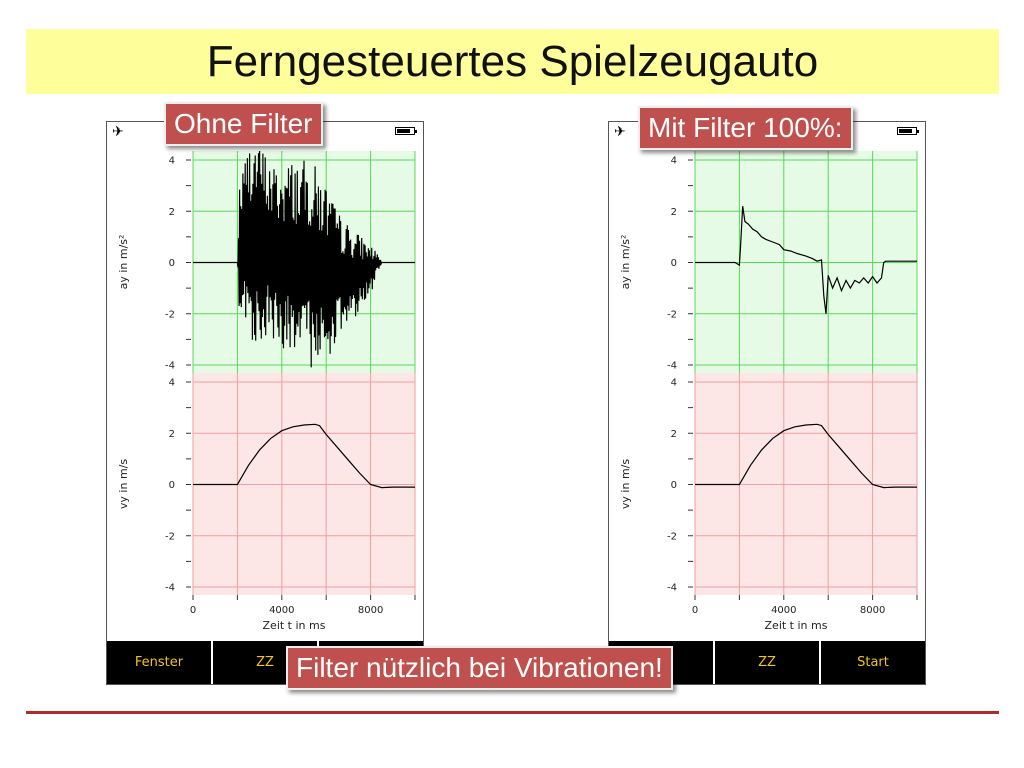  Describe the element at coordinates (159, 662) in the screenshot. I see `tab-fenster: Fenster` at that location.